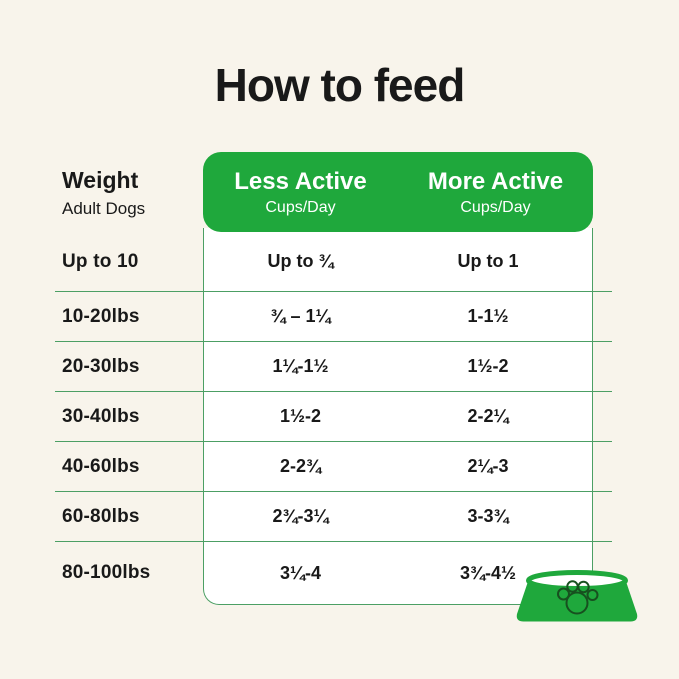  I want to click on table-row: 60-80lbs 2¾-3¼ 3-3¾, so click(333, 517).